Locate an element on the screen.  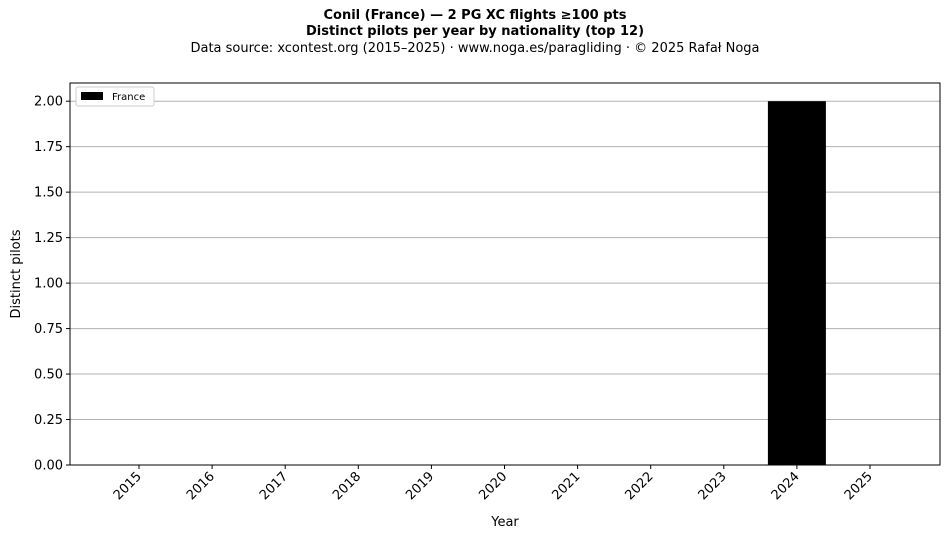
y-axis: 0.00 0.25 0.50 0.75 1.00 1.25 1.50 1.75 2.00 is located at coordinates (52, 284).